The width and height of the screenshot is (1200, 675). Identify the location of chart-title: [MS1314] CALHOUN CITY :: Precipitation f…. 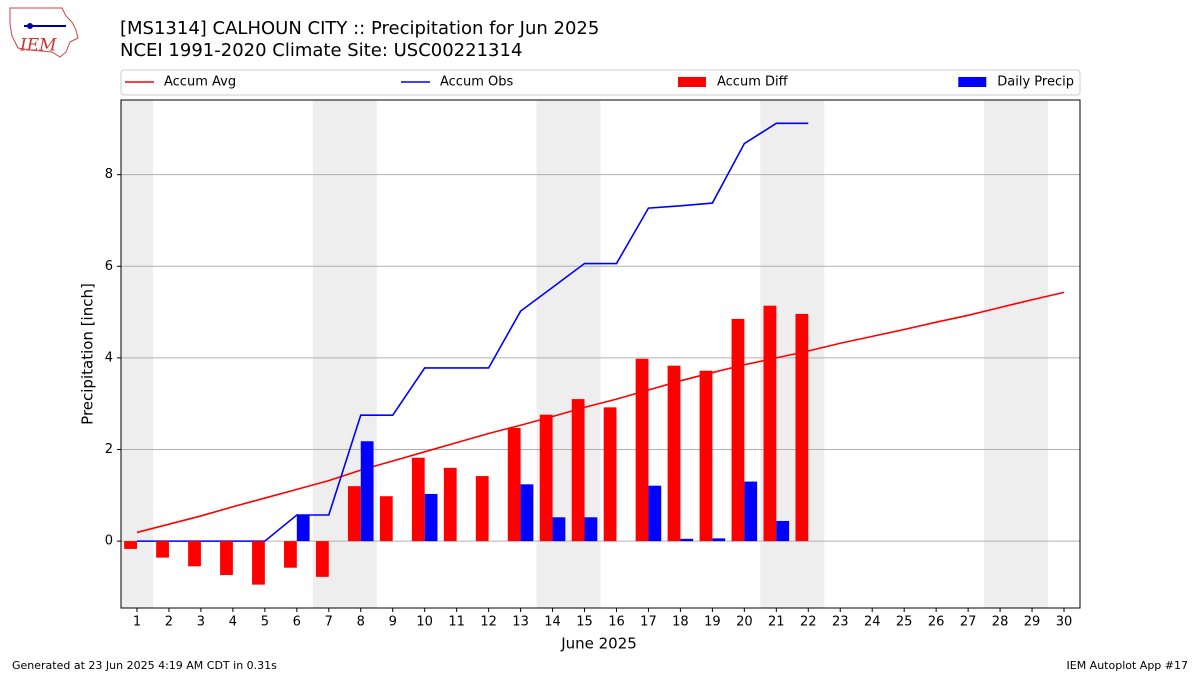
(359, 28).